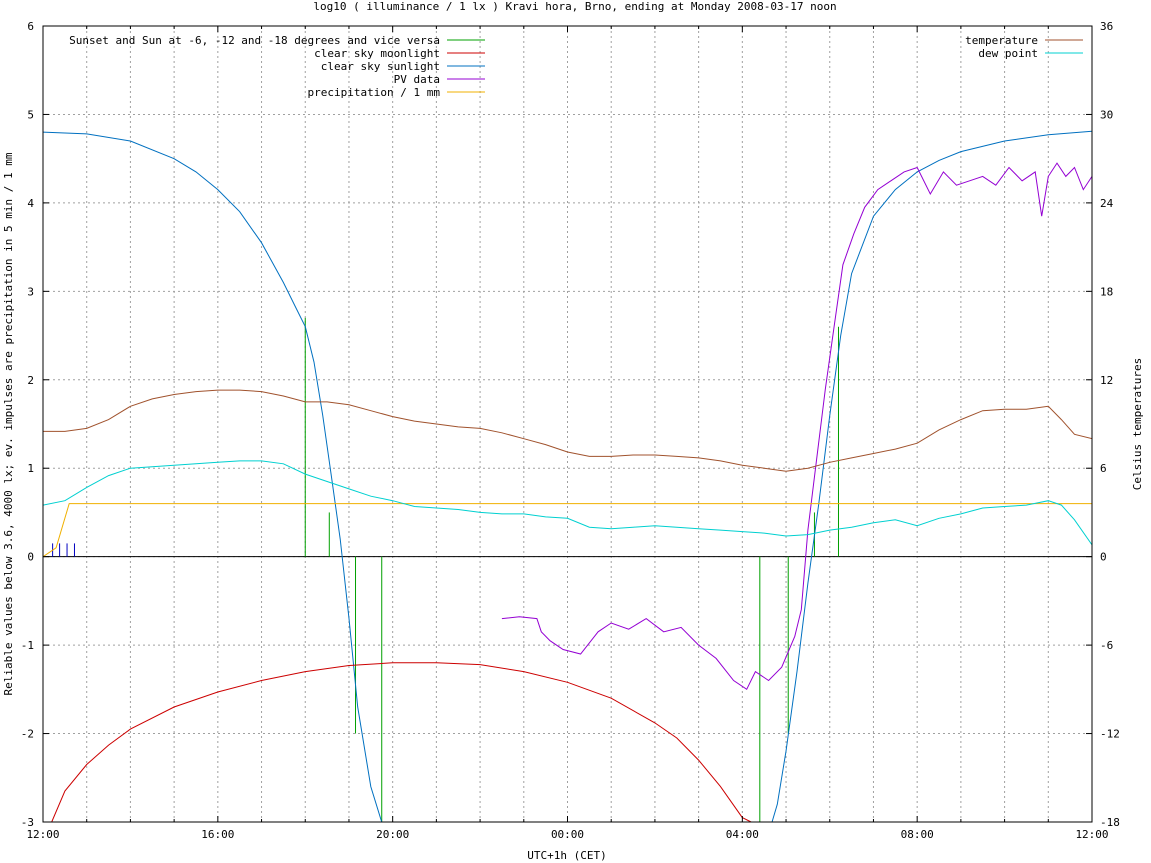 This screenshot has width=1151, height=863. Describe the element at coordinates (1106, 291) in the screenshot. I see `y2-tick-label: 18` at that location.